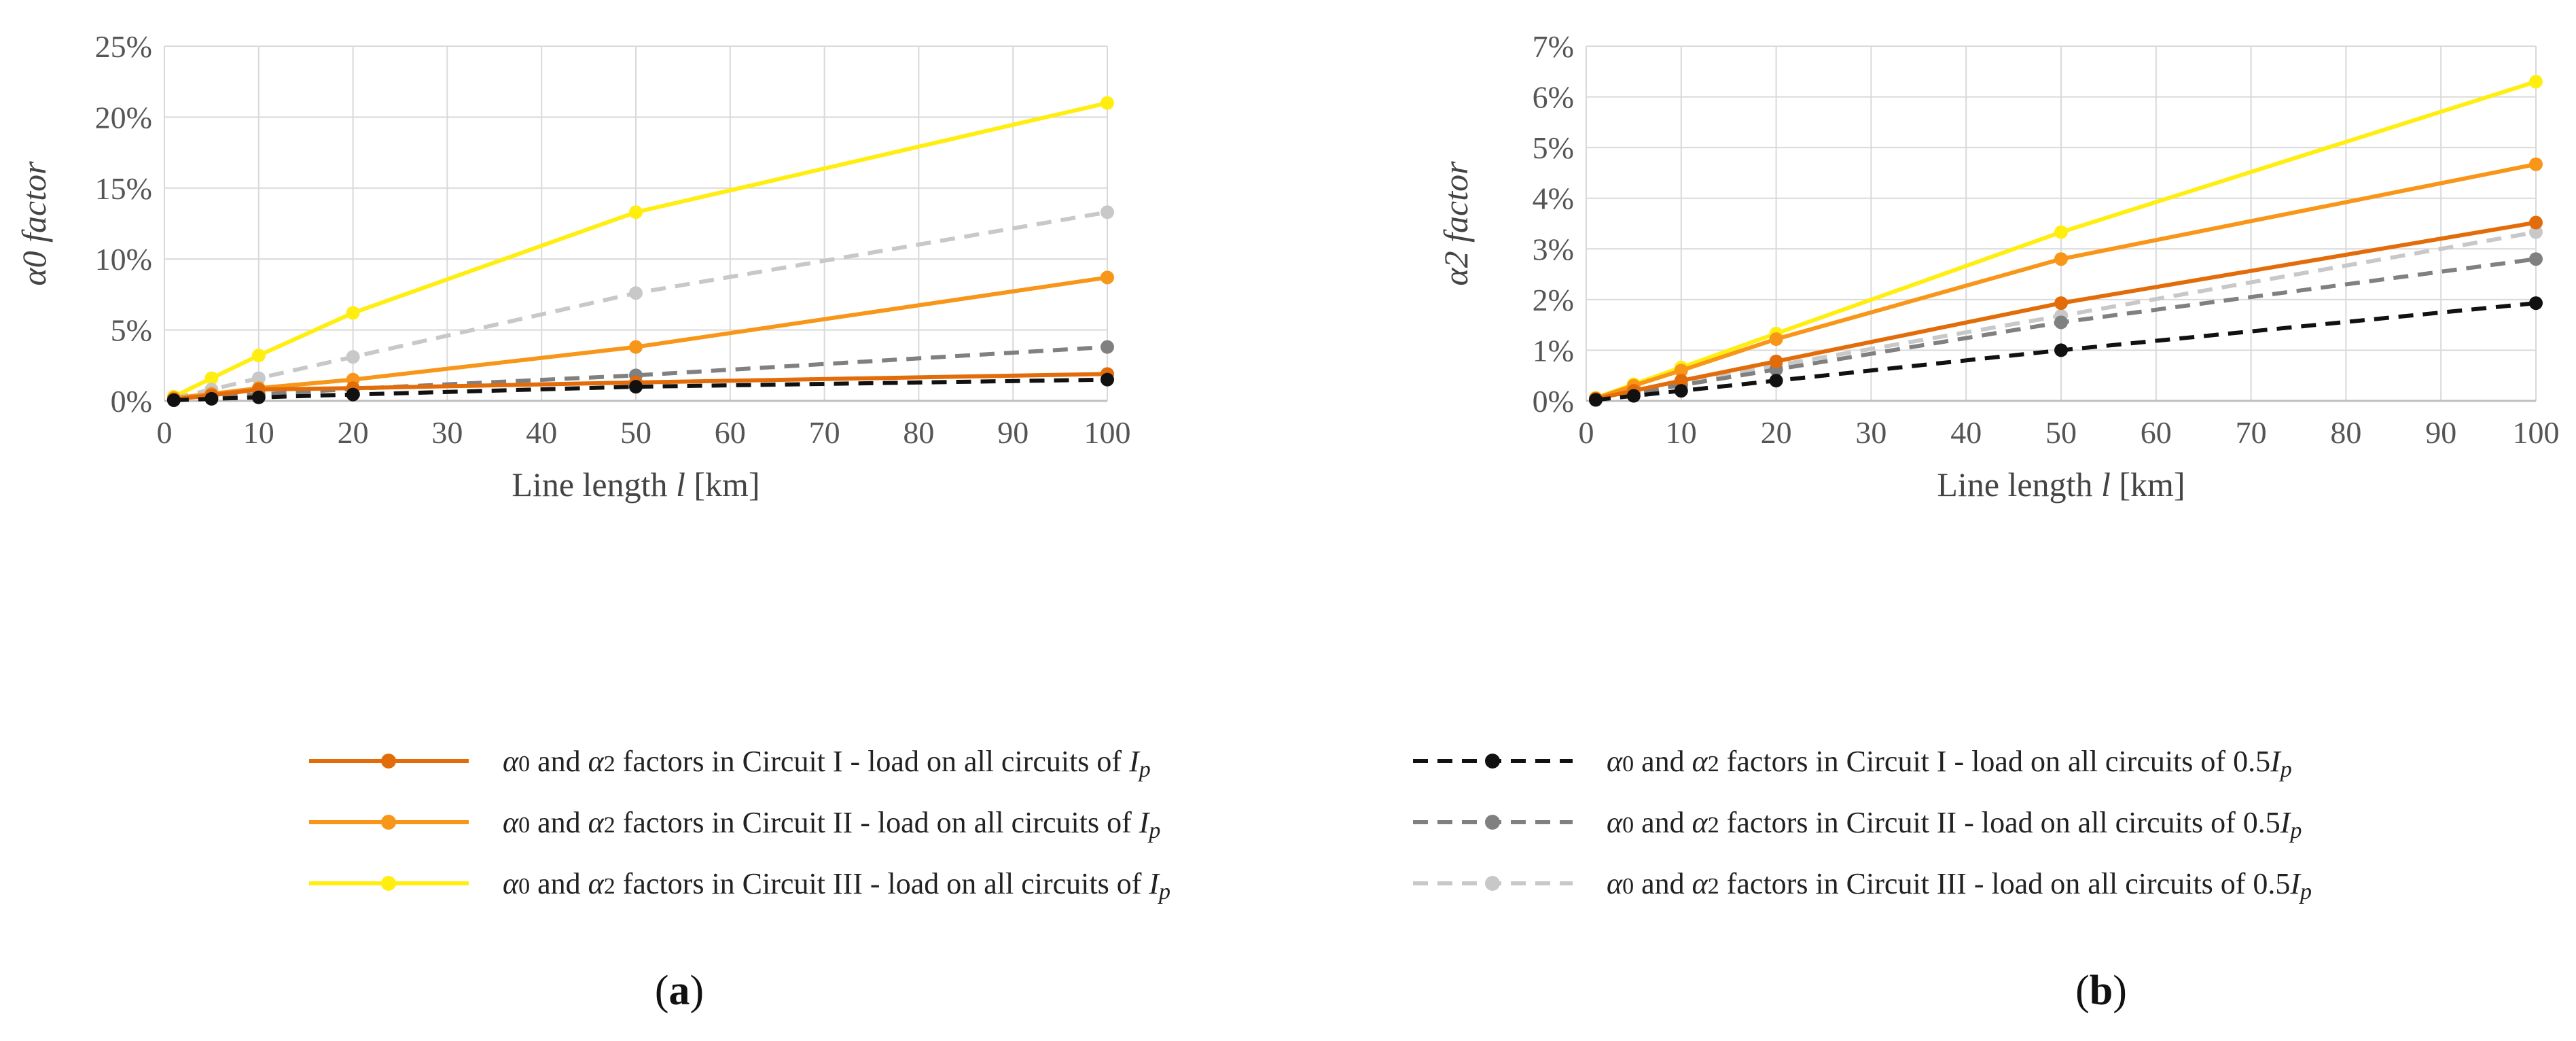 The height and width of the screenshot is (1041, 2576). What do you see at coordinates (131, 330) in the screenshot?
I see `y-tick-label: 5%` at bounding box center [131, 330].